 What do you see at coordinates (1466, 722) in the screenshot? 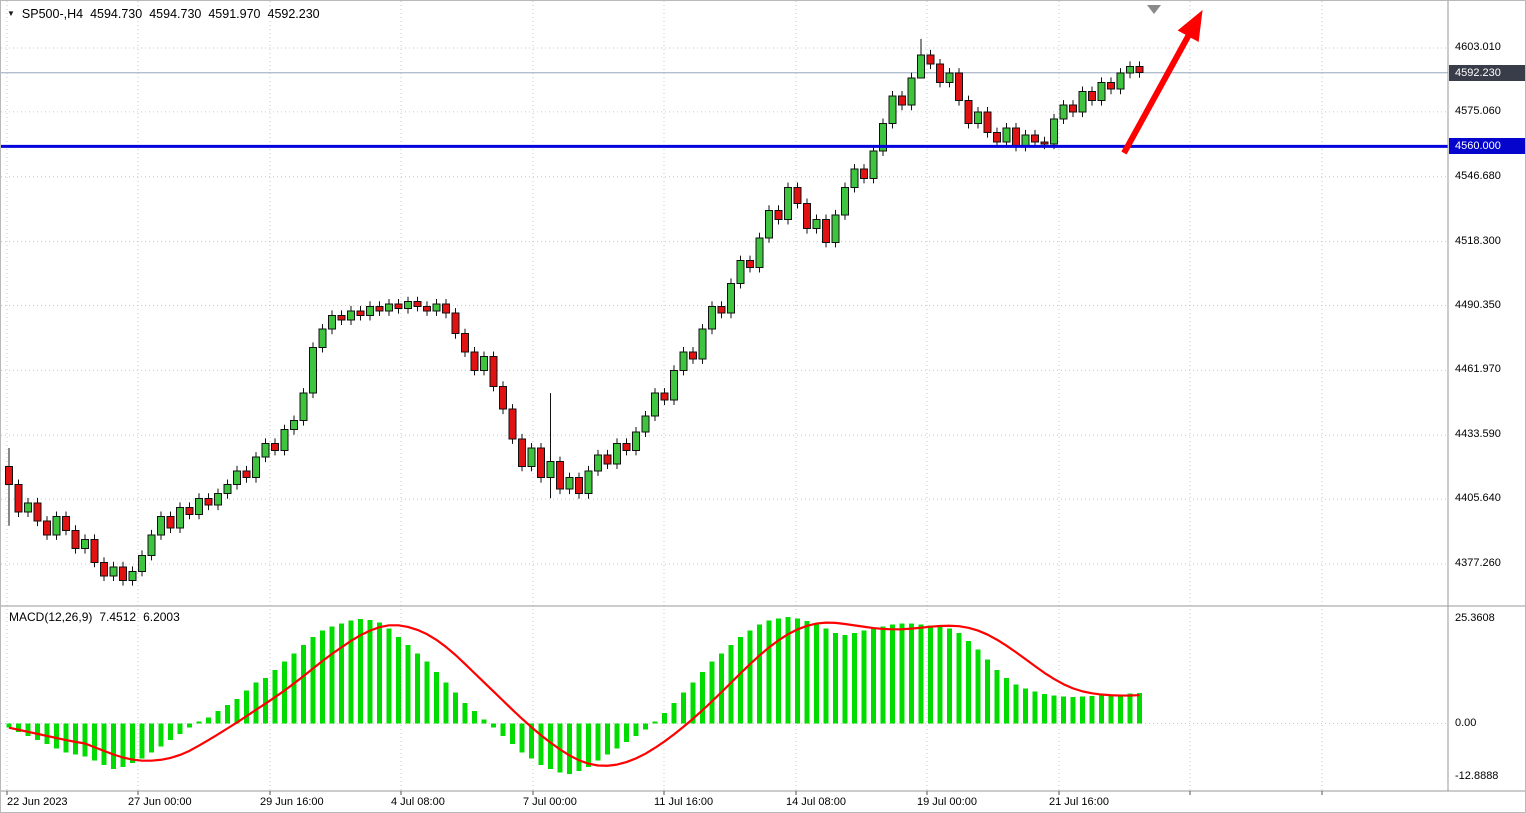
I see `macd-axis-label: 0.00` at bounding box center [1466, 722].